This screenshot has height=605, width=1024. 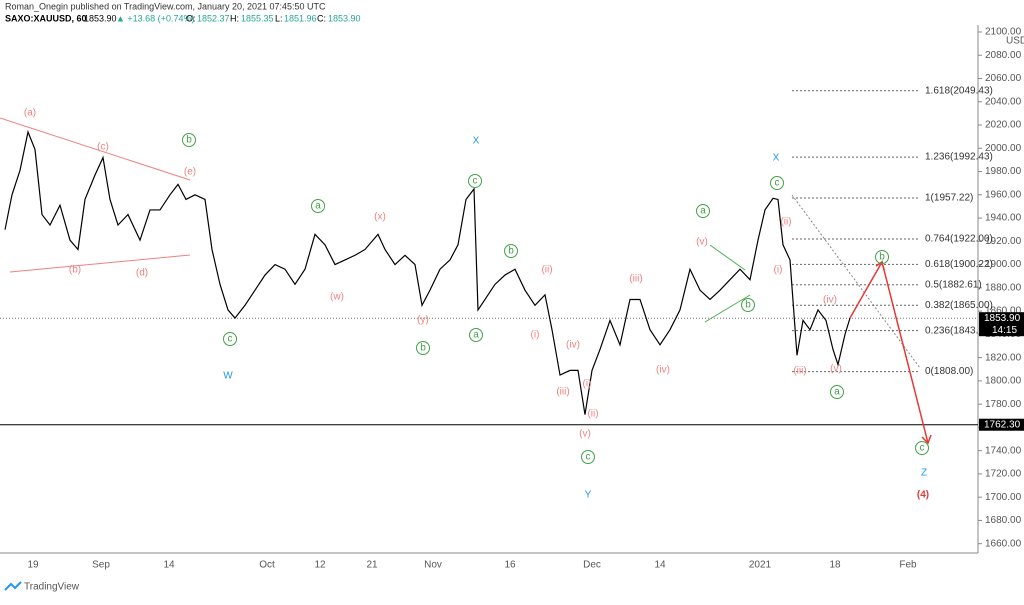 I want to click on y-tick-label: 2000.00, so click(x=1003, y=148).